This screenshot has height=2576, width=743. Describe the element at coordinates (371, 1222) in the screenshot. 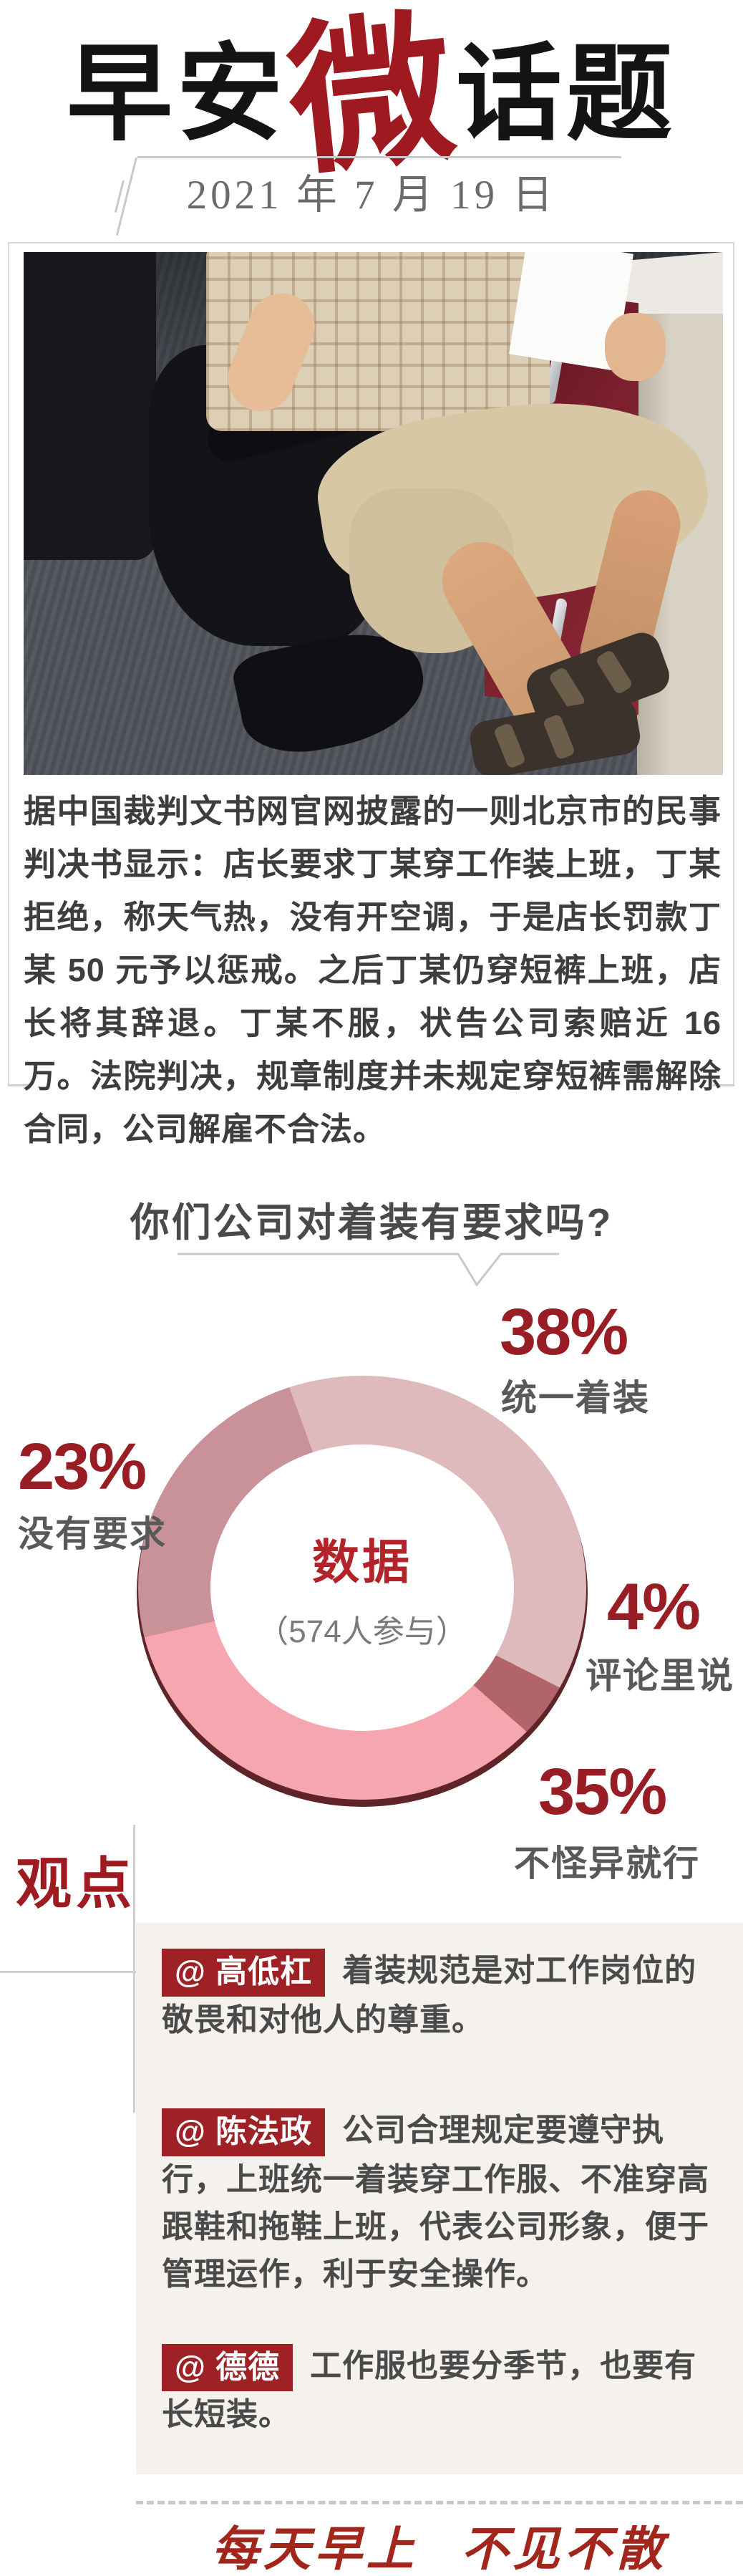

I see `poll-question: 你们公司对着装有要求吗?` at that location.